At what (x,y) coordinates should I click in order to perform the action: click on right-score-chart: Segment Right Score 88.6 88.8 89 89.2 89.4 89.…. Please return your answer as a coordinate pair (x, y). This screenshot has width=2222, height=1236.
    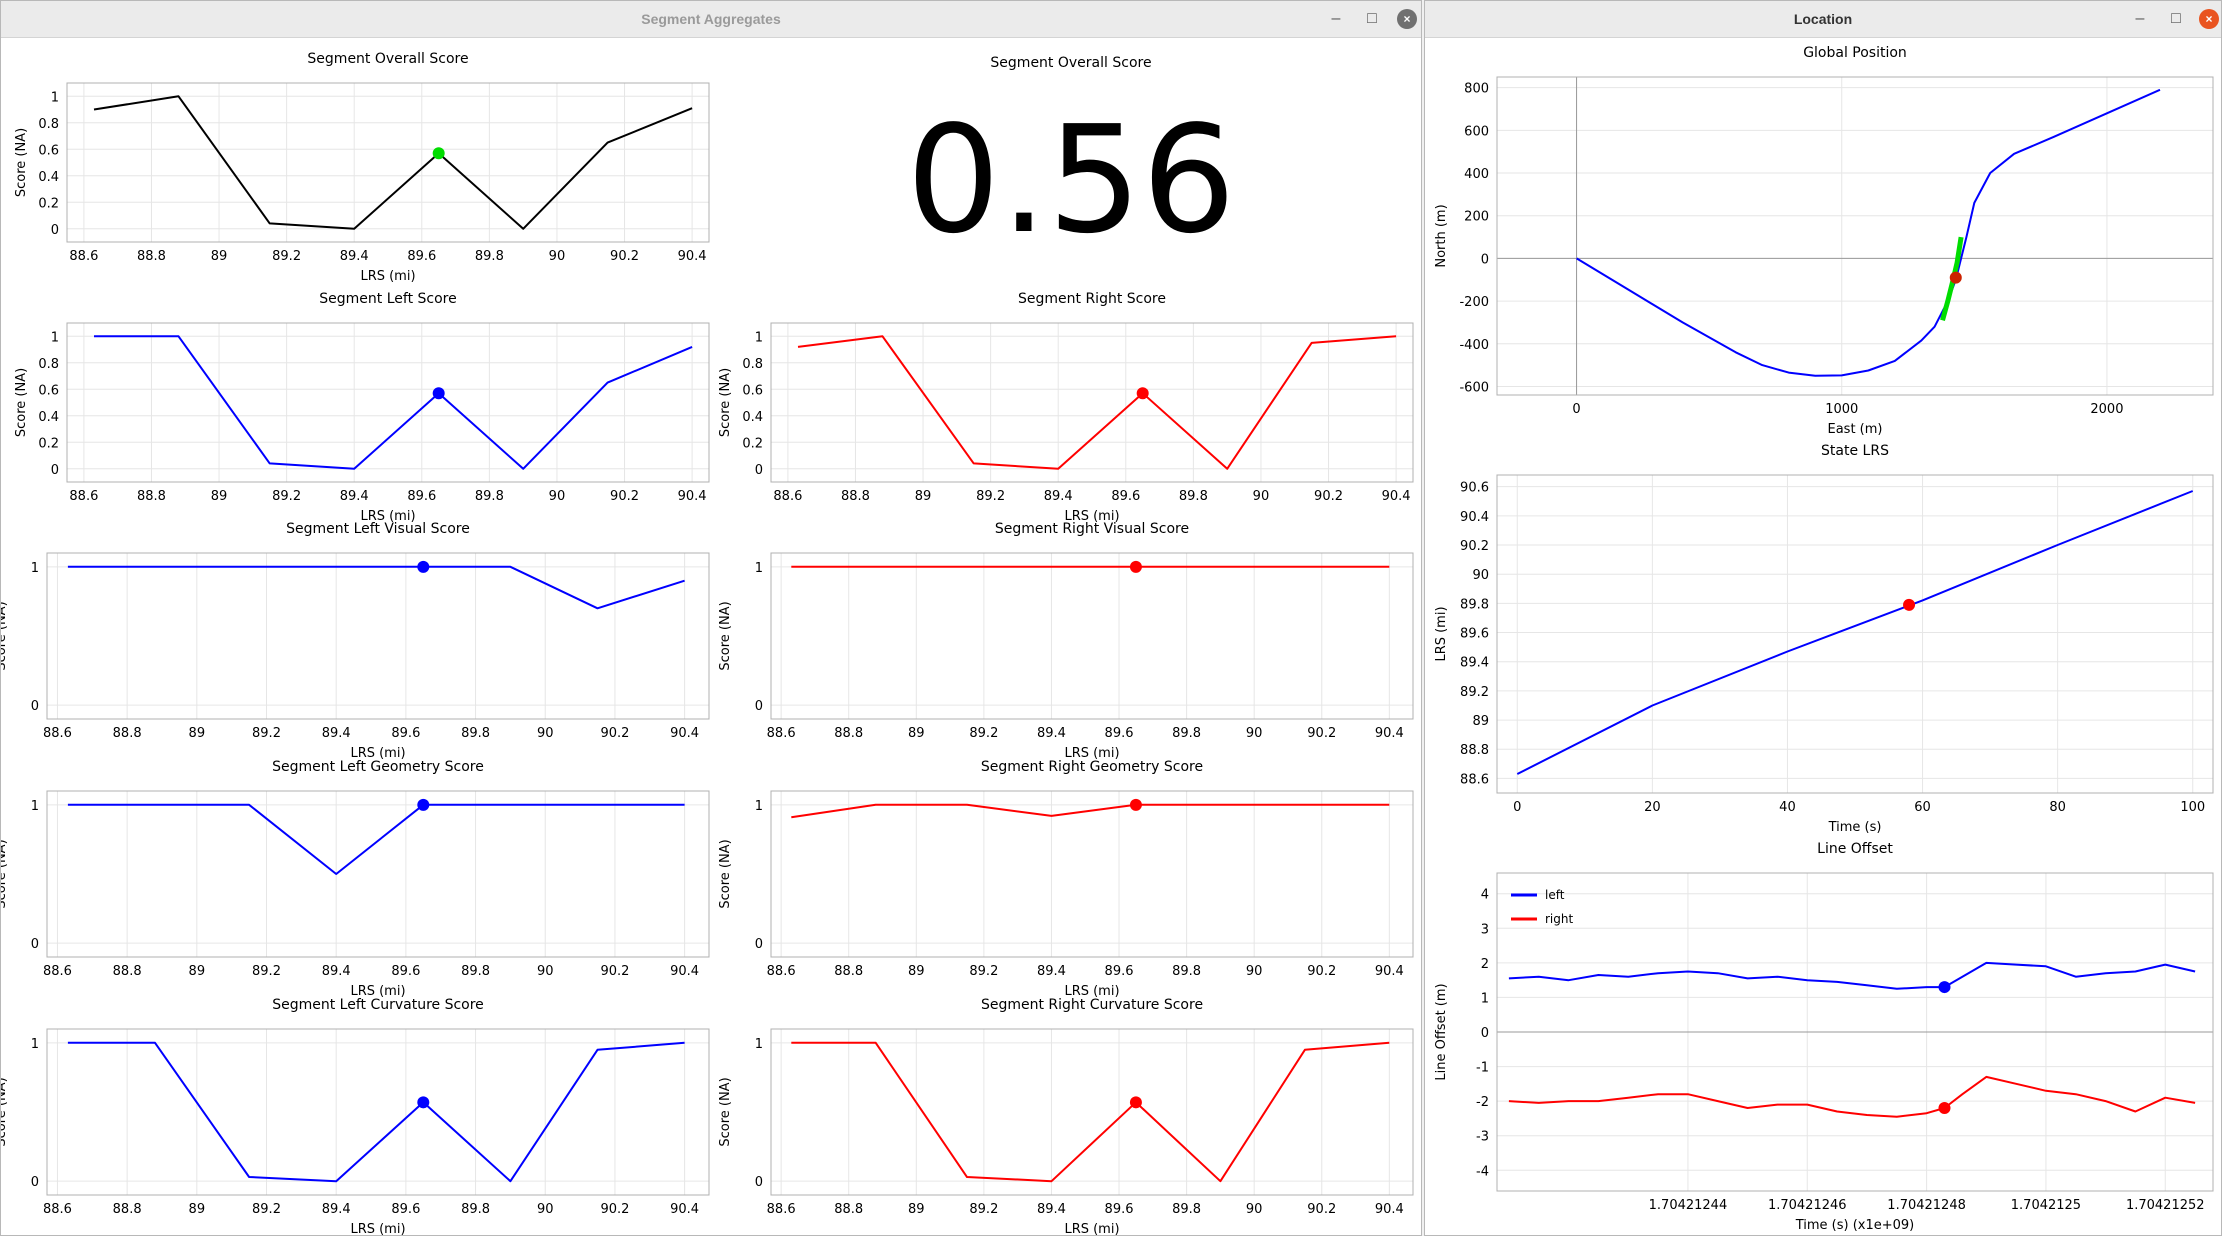
    Looking at the image, I should click on (1066, 407).